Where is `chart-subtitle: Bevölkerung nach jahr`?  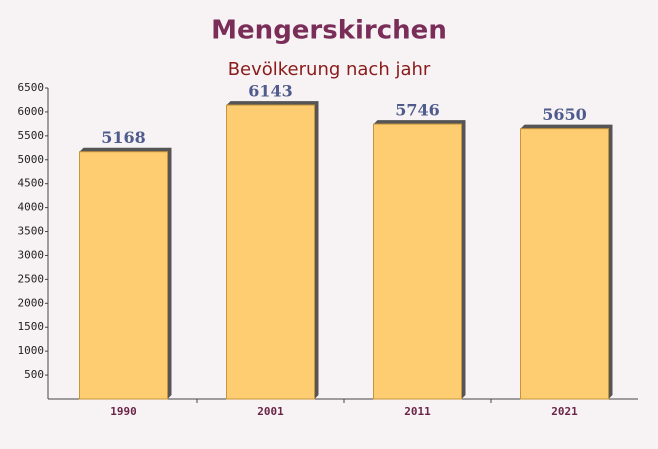 chart-subtitle: Bevölkerung nach jahr is located at coordinates (329, 69).